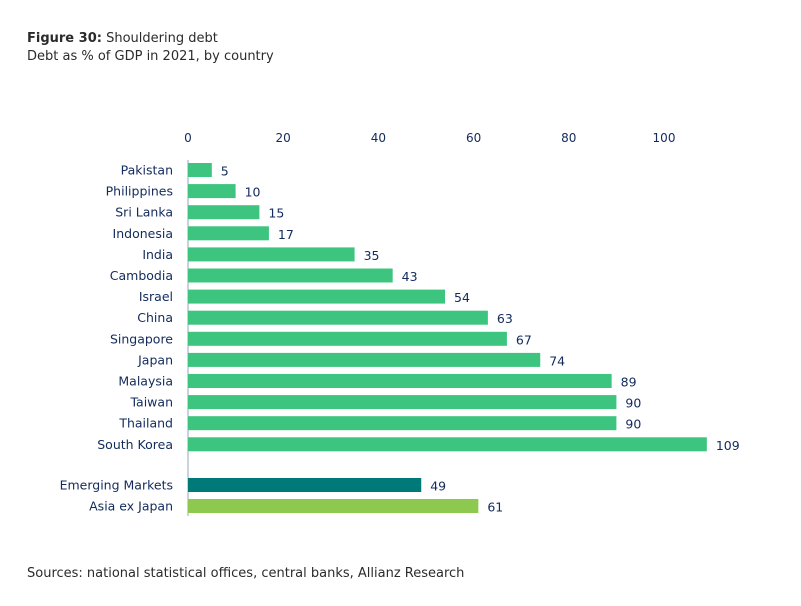  What do you see at coordinates (156, 296) in the screenshot?
I see `category-label: Israel` at bounding box center [156, 296].